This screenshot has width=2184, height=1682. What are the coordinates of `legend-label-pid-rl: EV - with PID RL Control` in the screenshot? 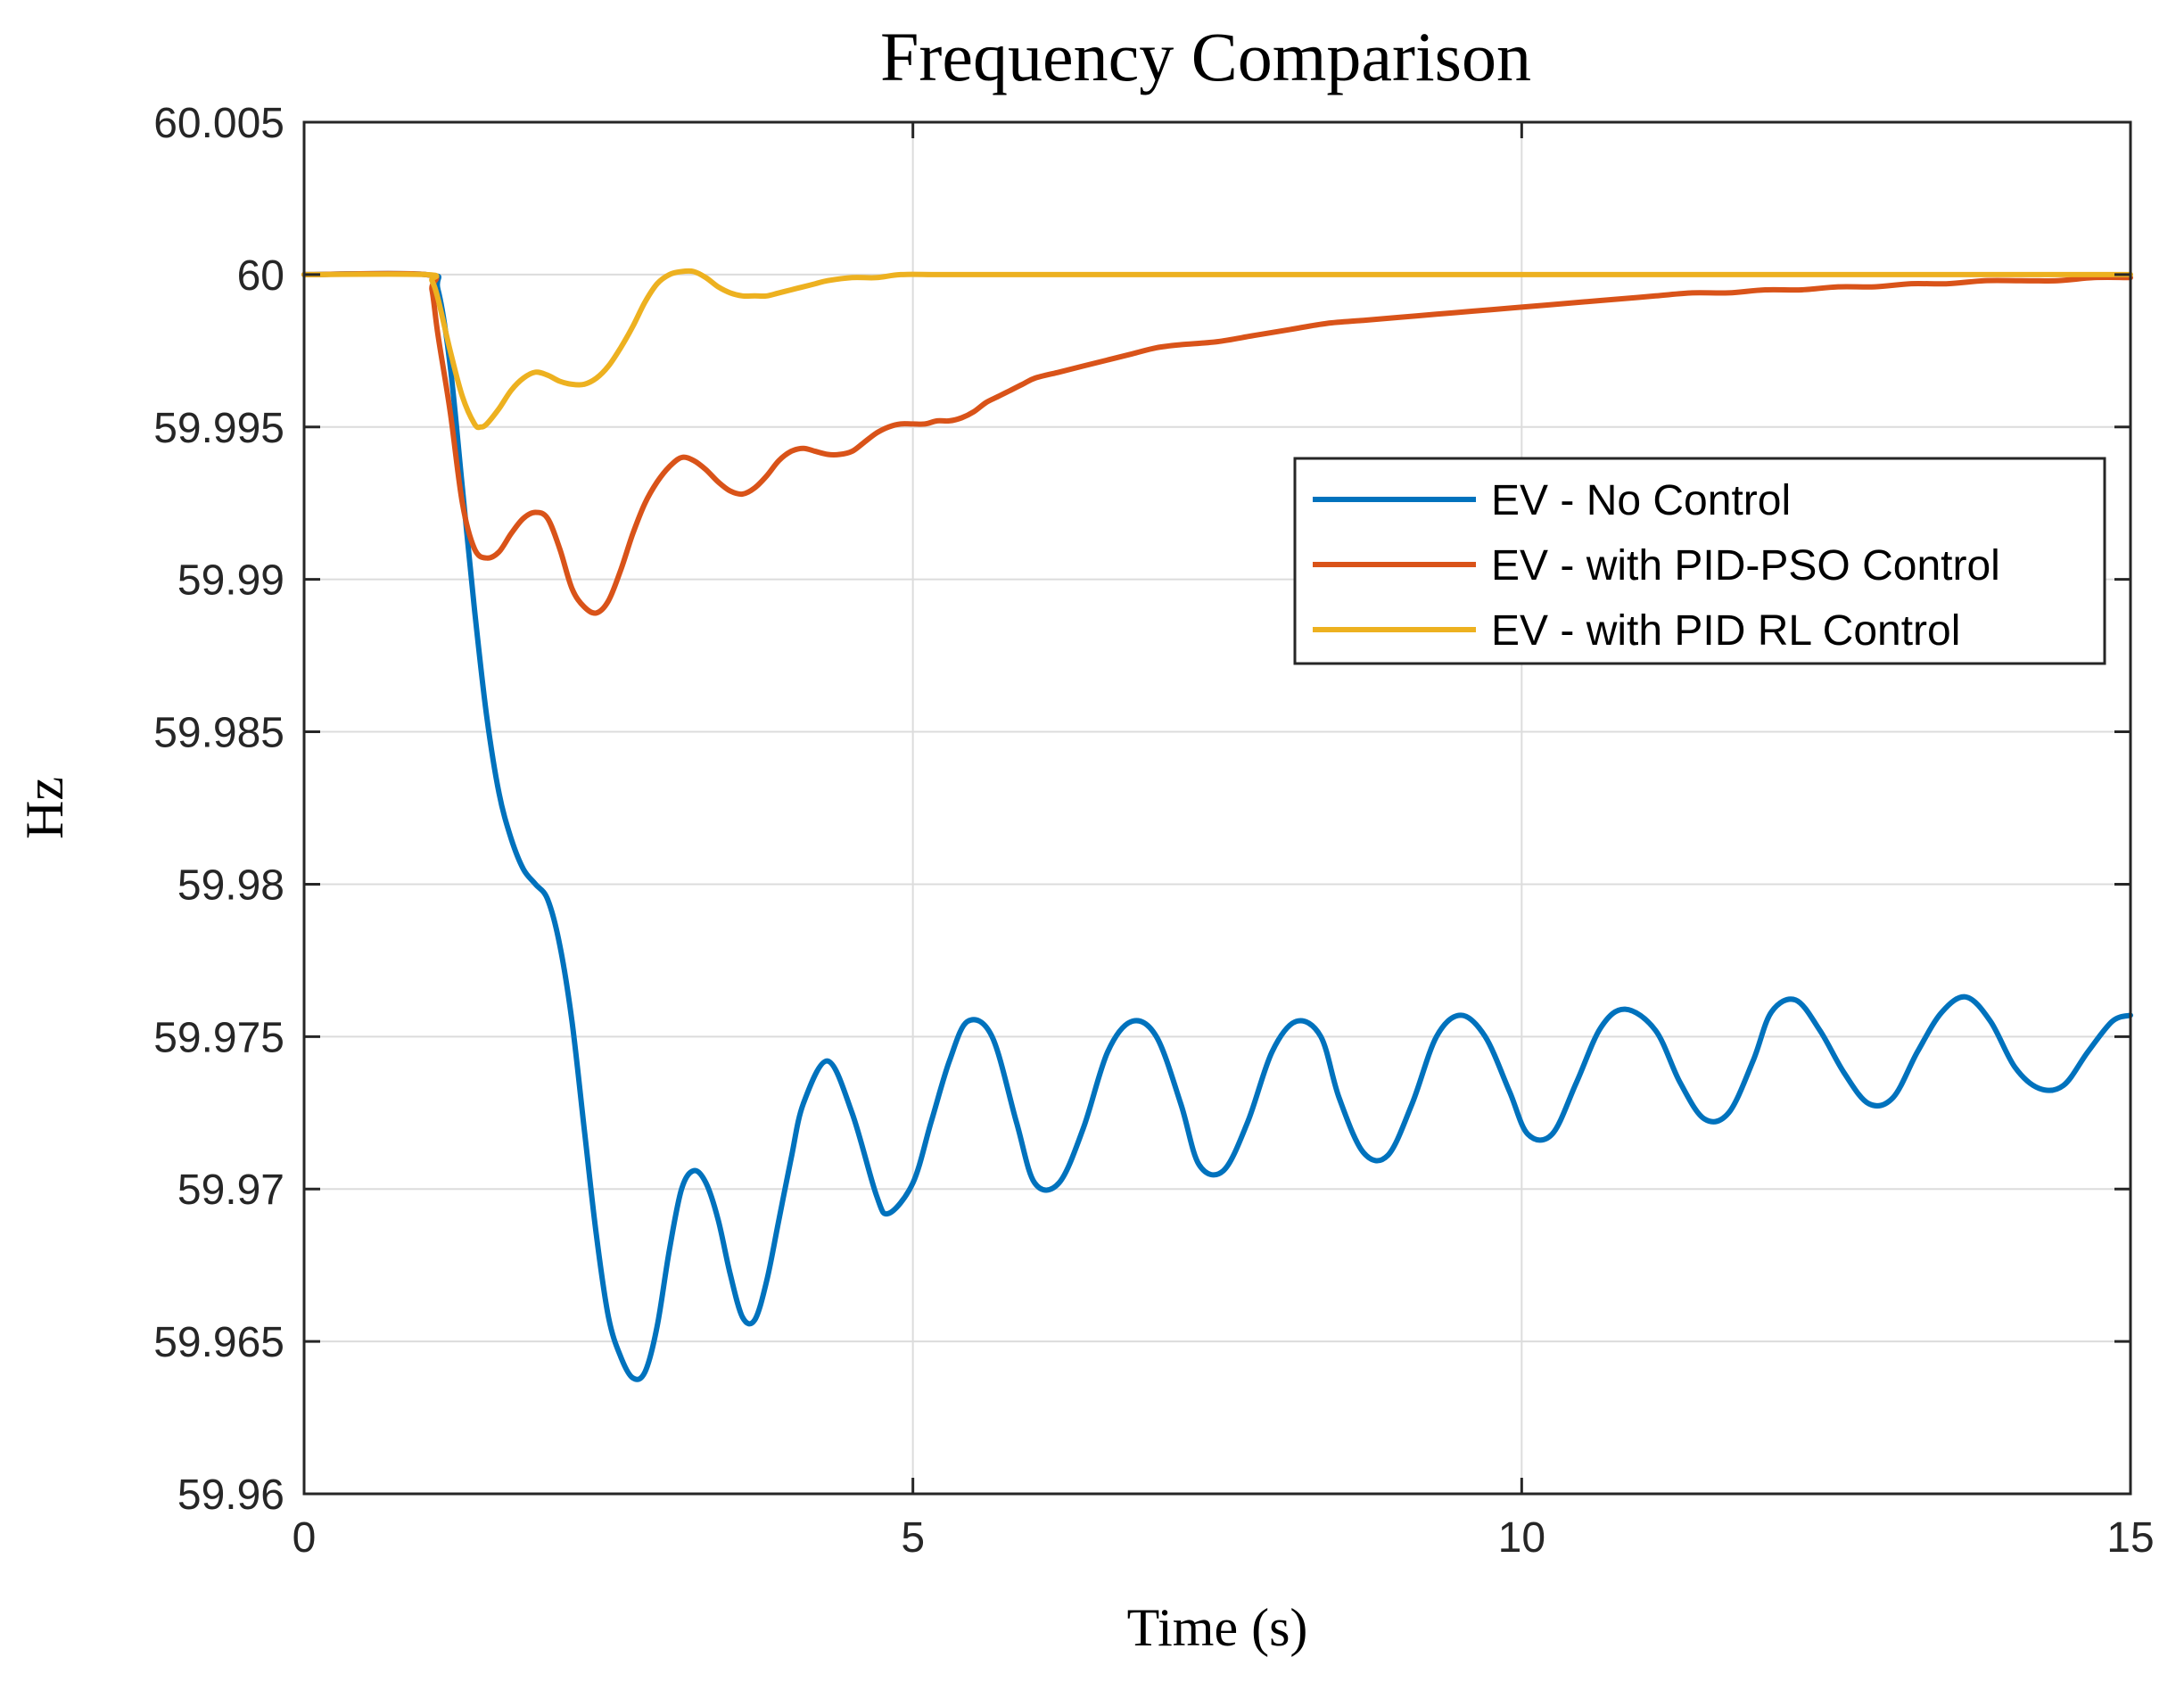 It's located at (1725, 631).